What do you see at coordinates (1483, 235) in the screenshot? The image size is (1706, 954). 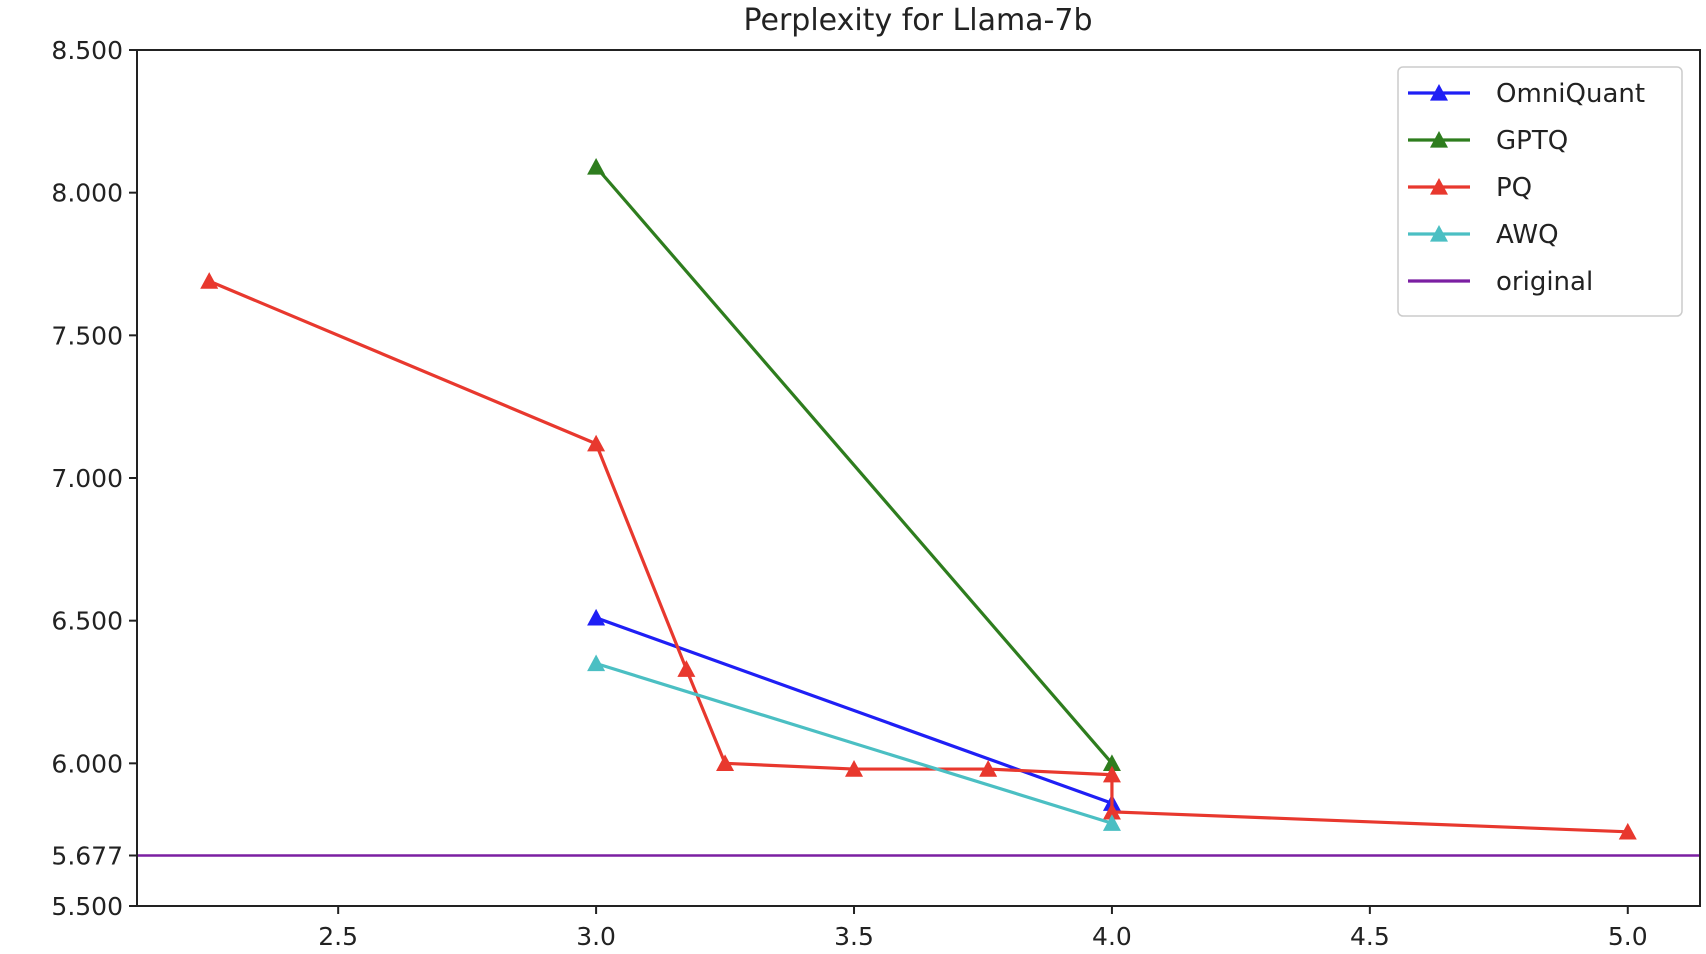 I see `legend-item-awq: AWQ` at bounding box center [1483, 235].